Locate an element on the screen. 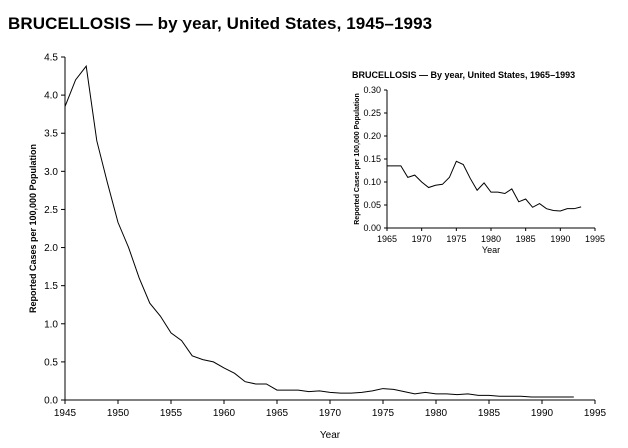 The width and height of the screenshot is (628, 448). y-tick-label: 0.10 is located at coordinates (372, 182).